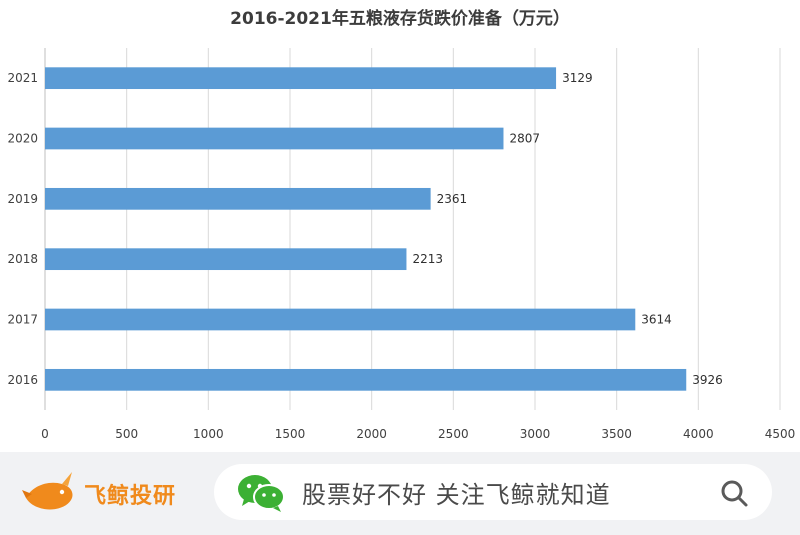  I want to click on data-label: 3614, so click(656, 320).